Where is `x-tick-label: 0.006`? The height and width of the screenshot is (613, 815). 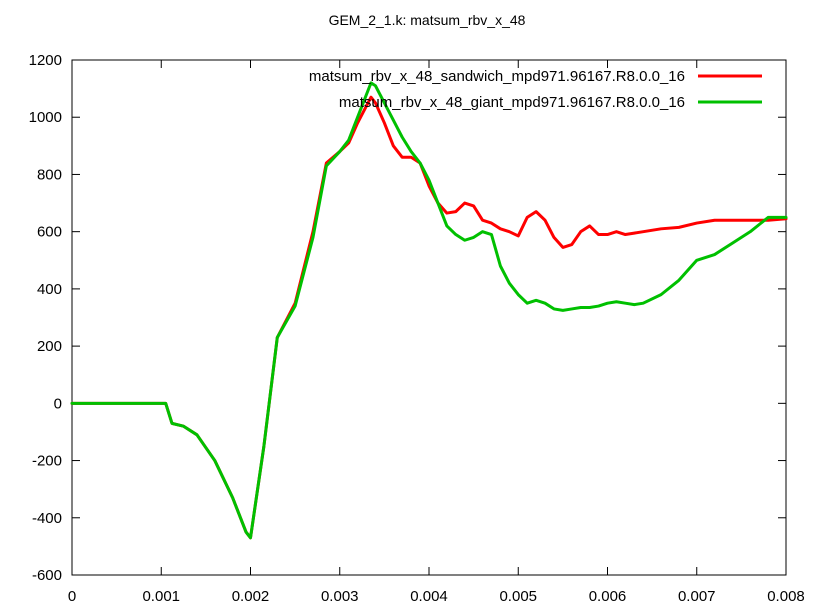 x-tick-label: 0.006 is located at coordinates (608, 596).